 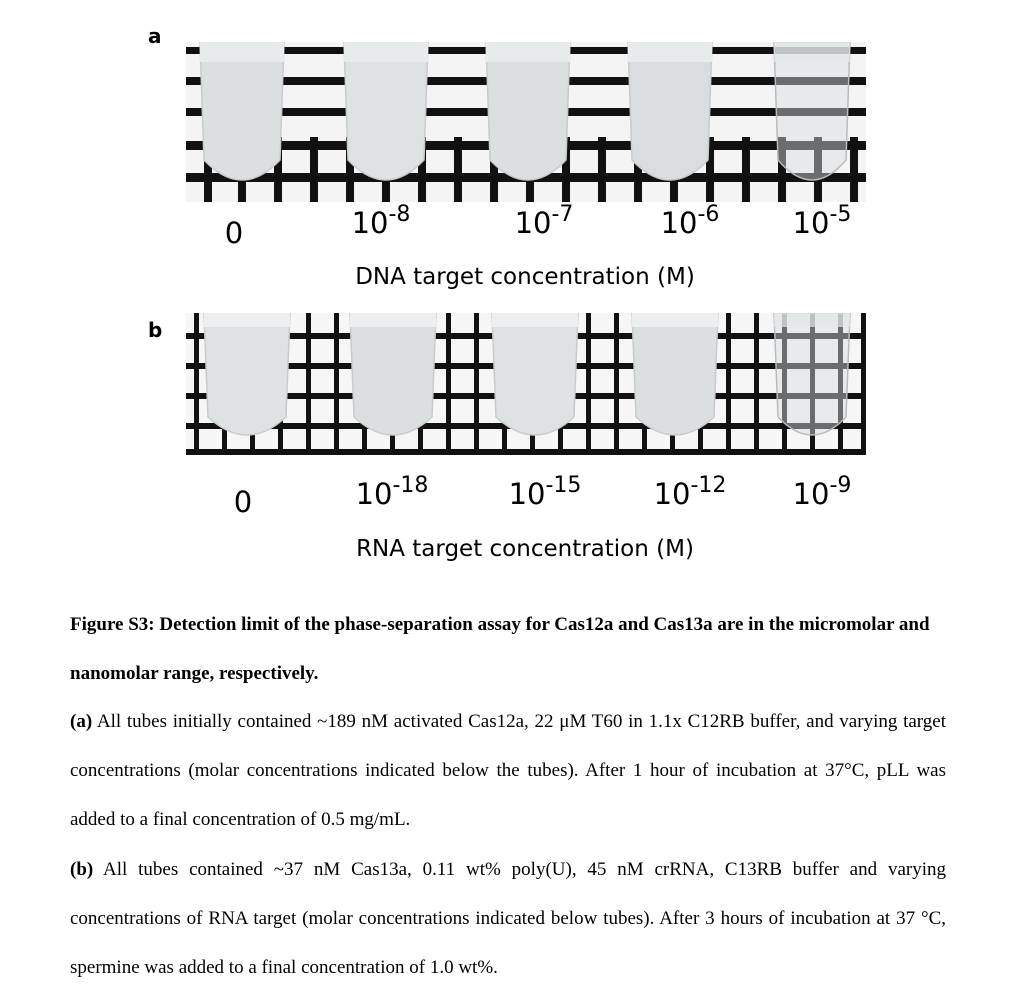 What do you see at coordinates (525, 549) in the screenshot?
I see `axis-title-b: RNA target concentration (M)` at bounding box center [525, 549].